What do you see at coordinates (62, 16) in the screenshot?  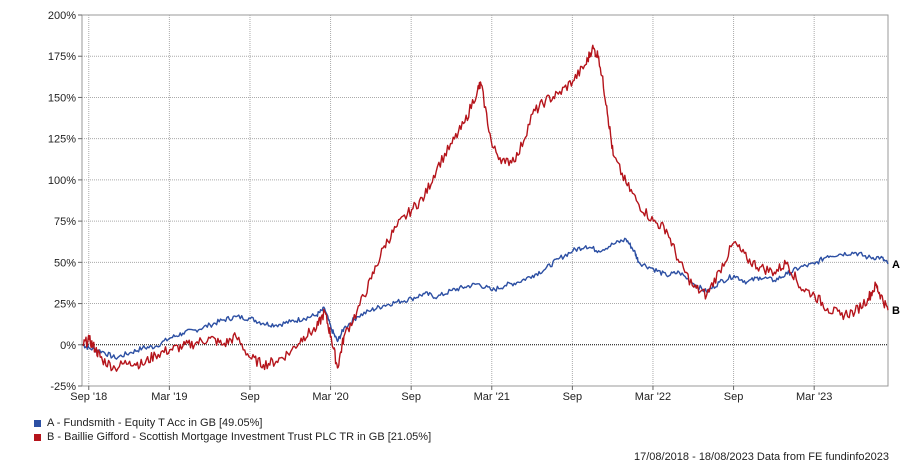 I see `y-tick-label: 200%` at bounding box center [62, 16].